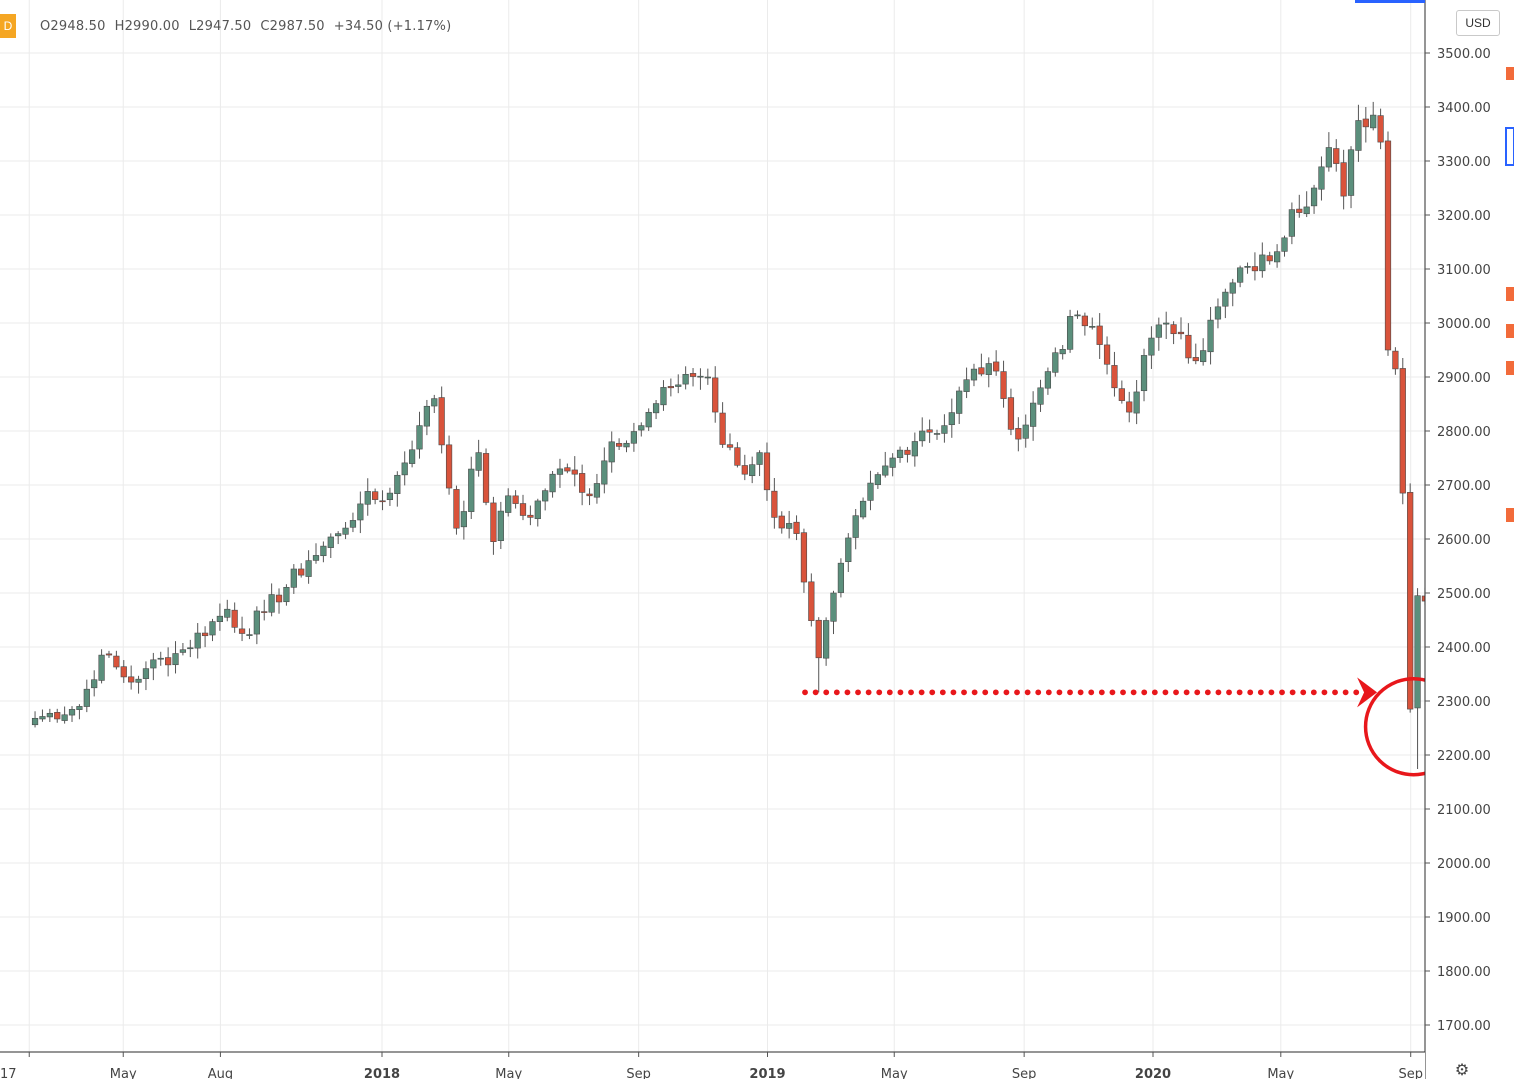 The width and height of the screenshot is (1514, 1079). What do you see at coordinates (1462, 1070) in the screenshot?
I see `settings-gear-icon: ⚙` at bounding box center [1462, 1070].